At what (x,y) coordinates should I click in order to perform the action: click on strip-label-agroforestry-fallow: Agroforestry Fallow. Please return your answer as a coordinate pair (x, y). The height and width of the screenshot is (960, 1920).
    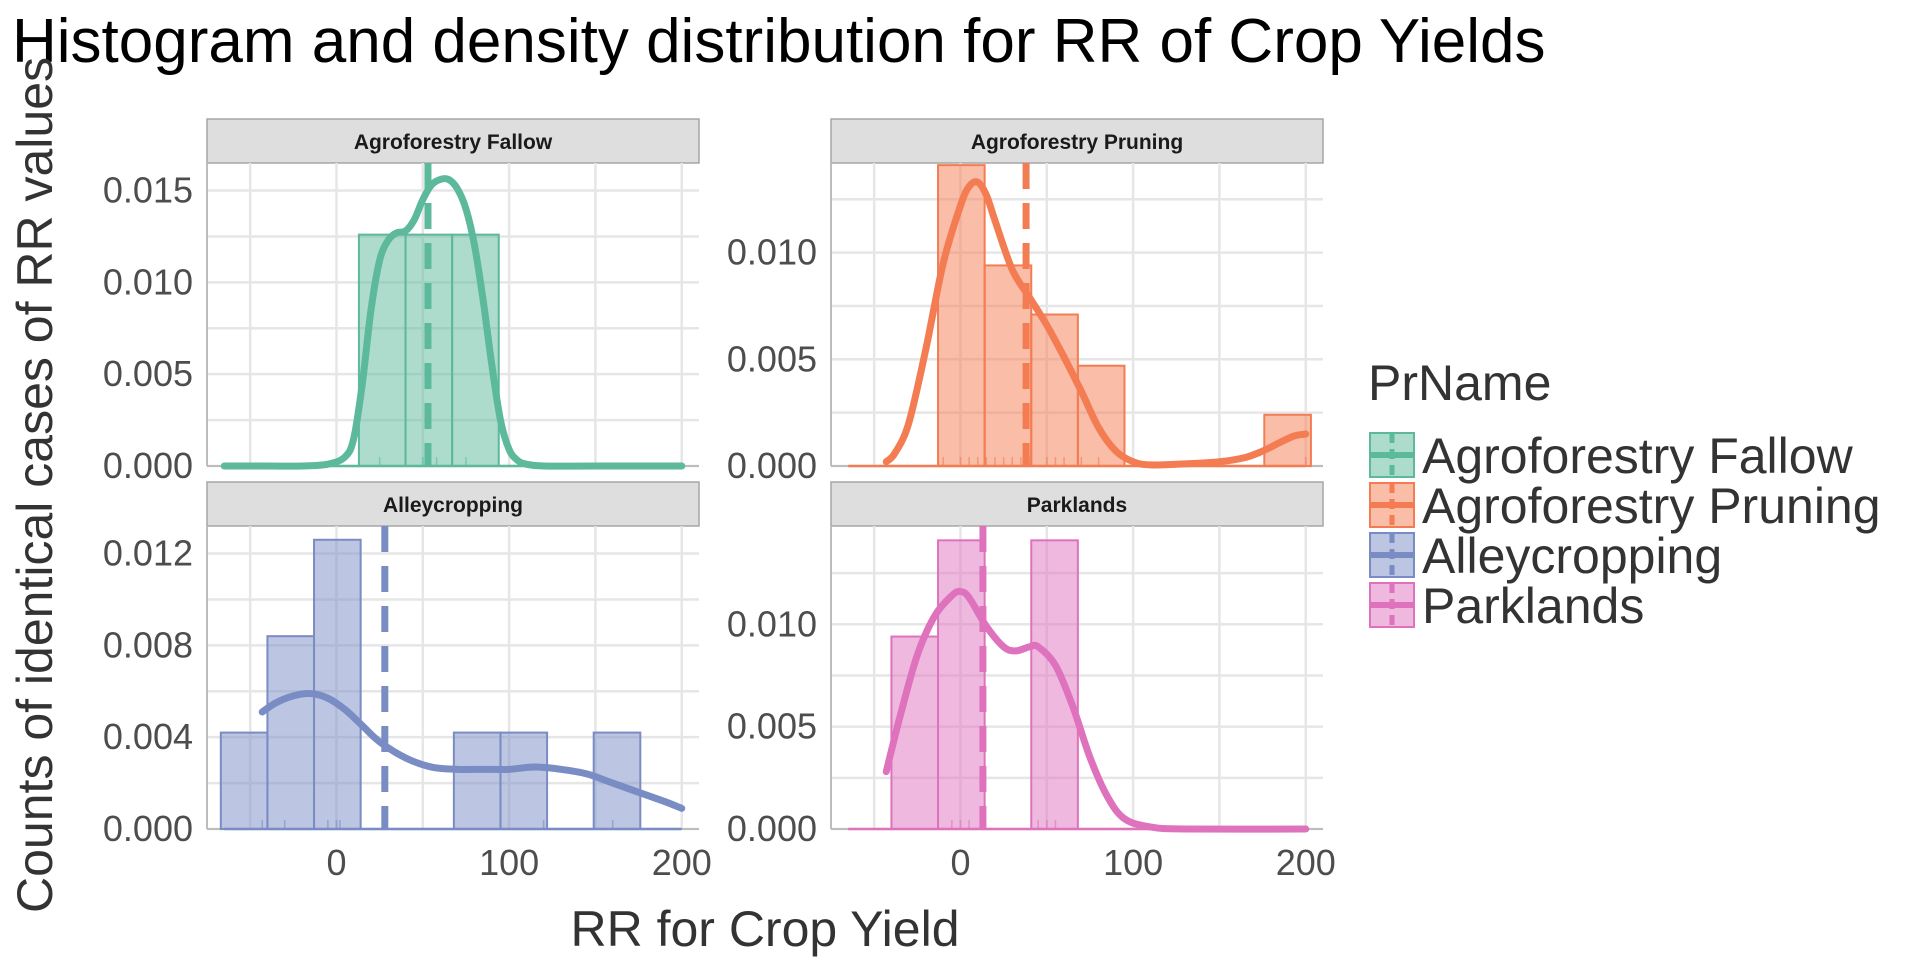
    Looking at the image, I should click on (453, 142).